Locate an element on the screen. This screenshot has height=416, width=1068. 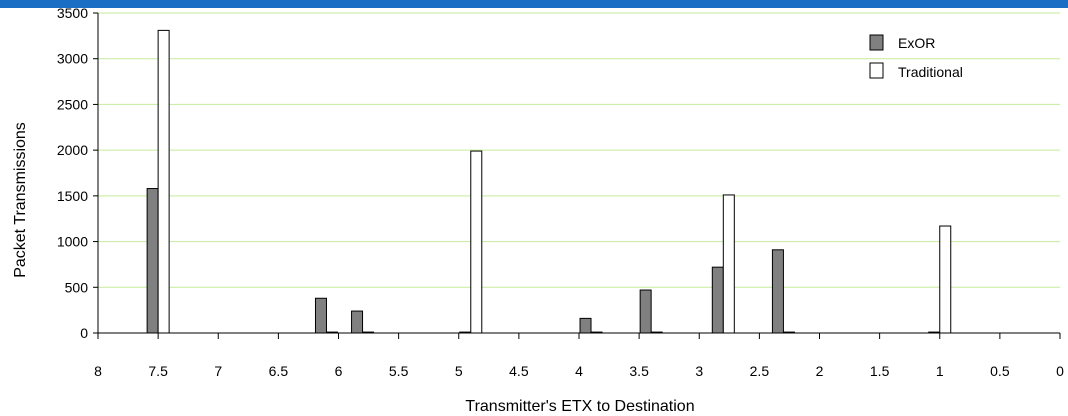
x-tick-label: 2.5 is located at coordinates (760, 371).